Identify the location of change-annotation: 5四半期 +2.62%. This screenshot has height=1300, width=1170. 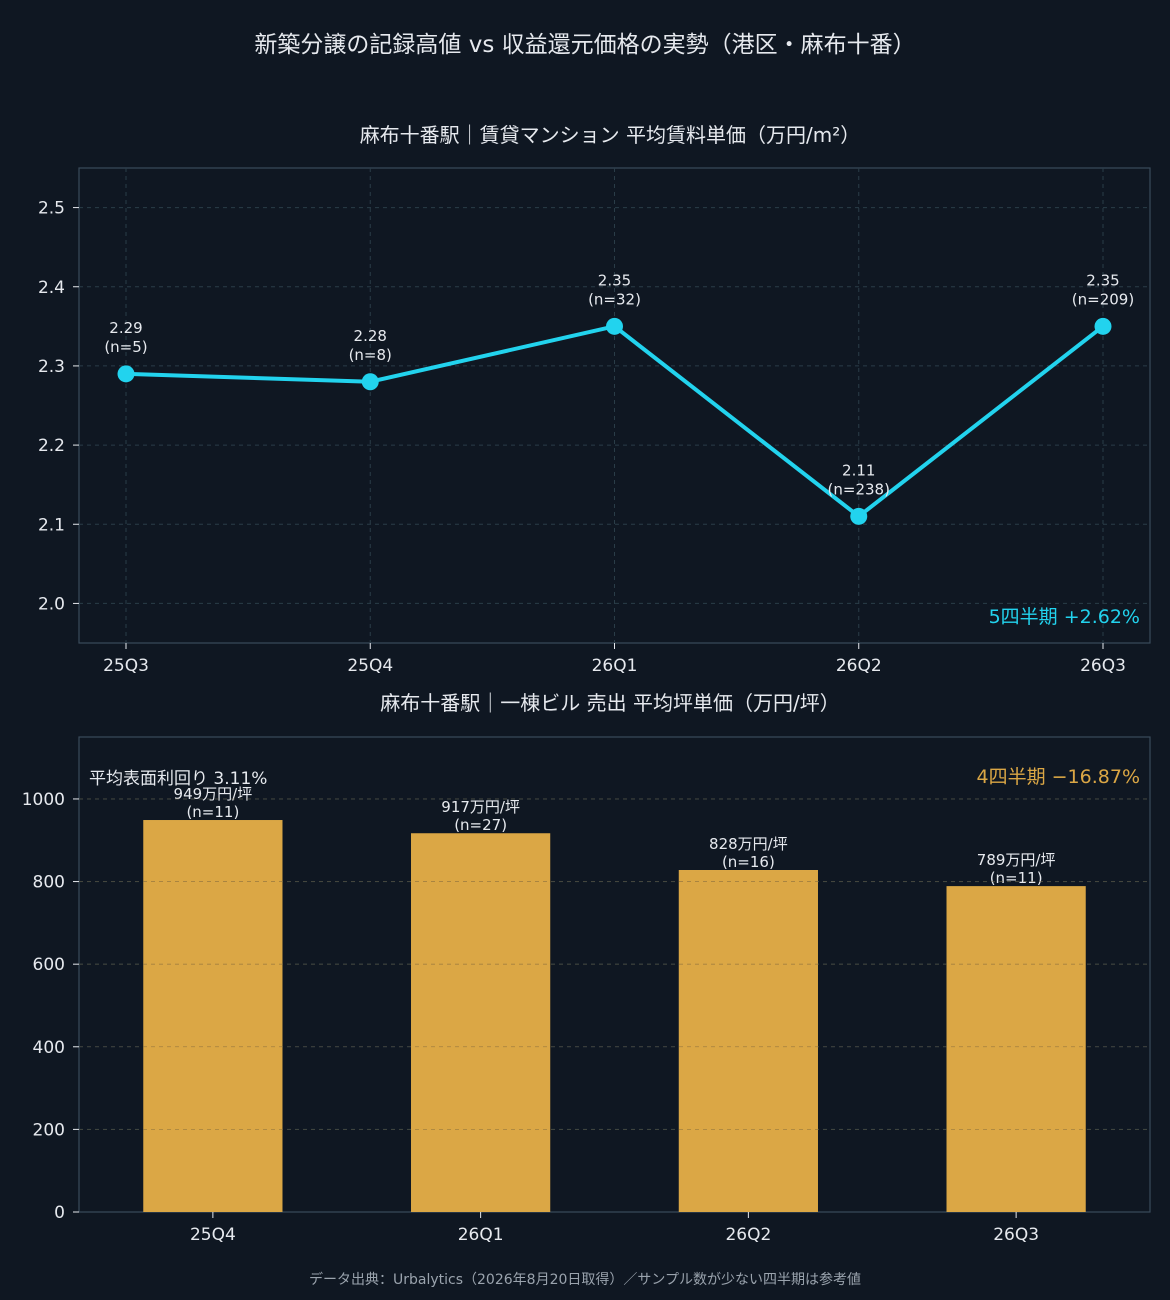
(1064, 617).